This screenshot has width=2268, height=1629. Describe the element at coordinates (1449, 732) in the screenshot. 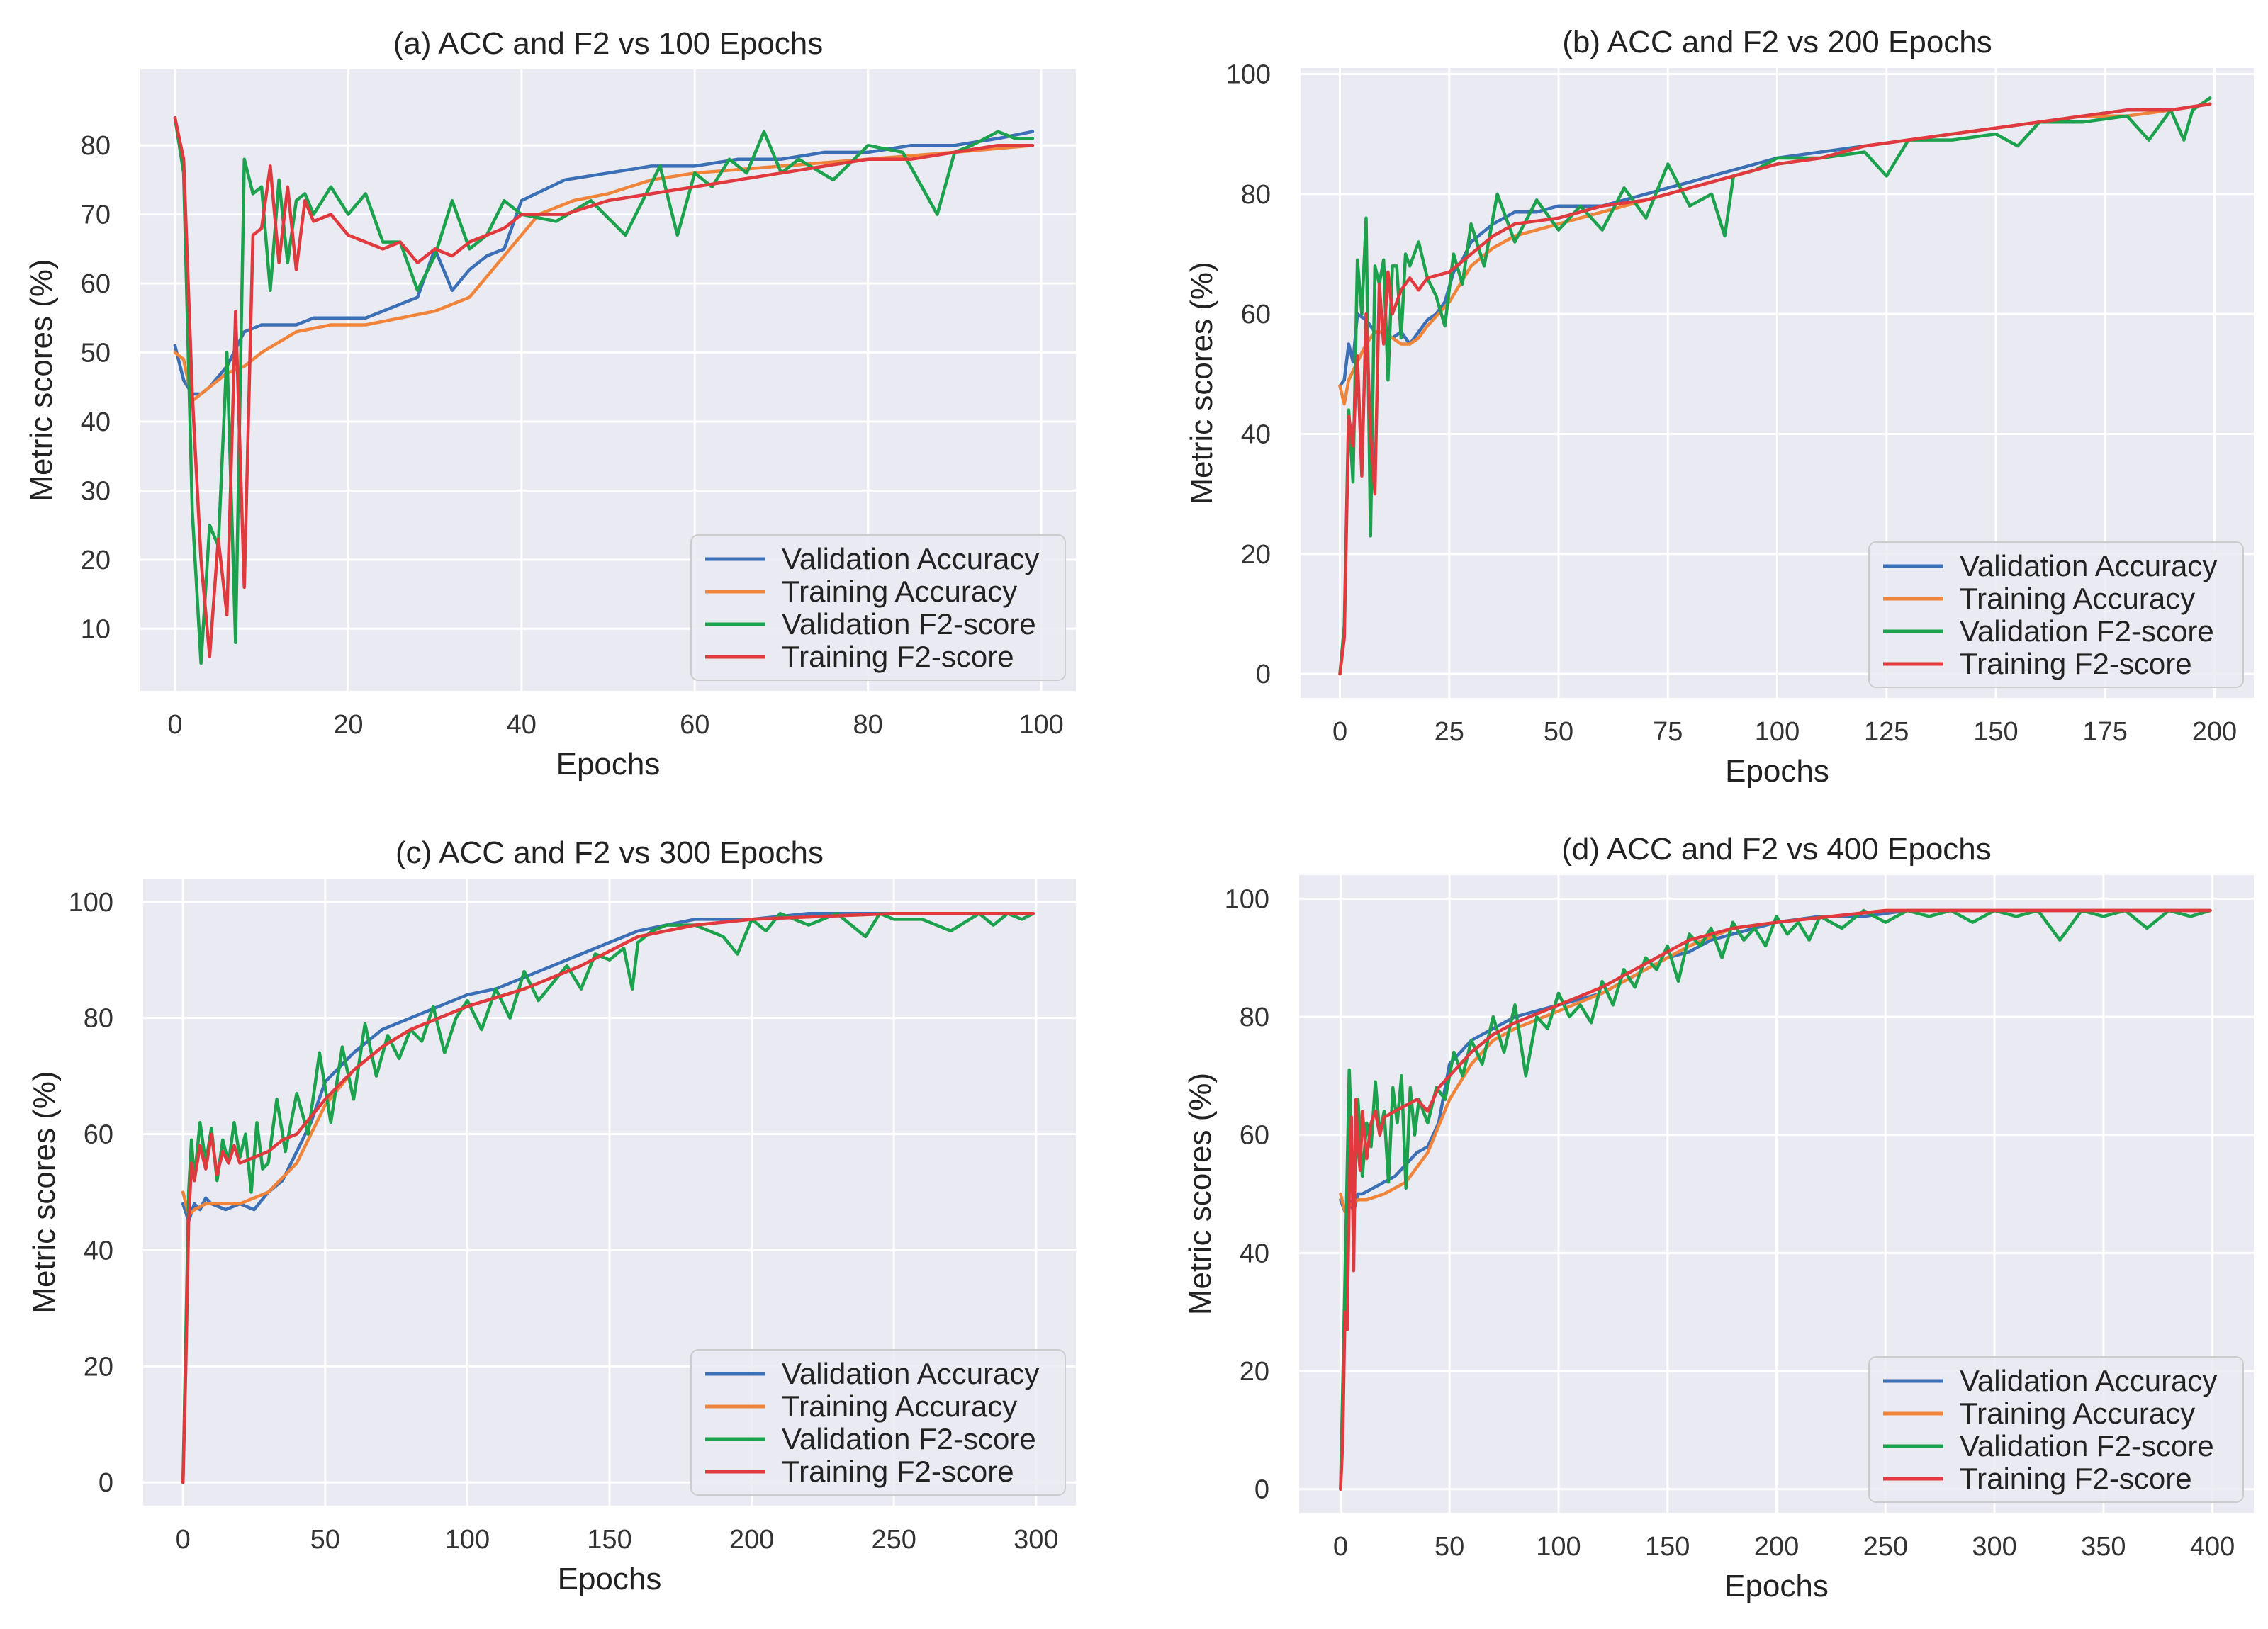

I see `x-tick-label: 25` at that location.